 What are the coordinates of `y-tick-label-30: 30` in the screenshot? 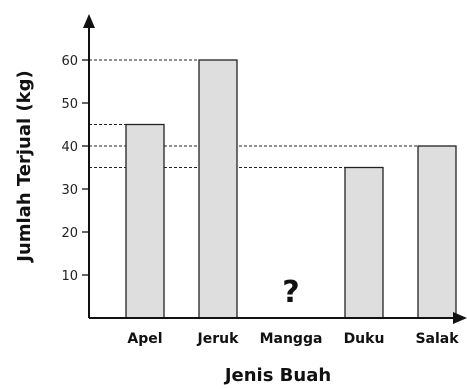 It's located at (69, 190).